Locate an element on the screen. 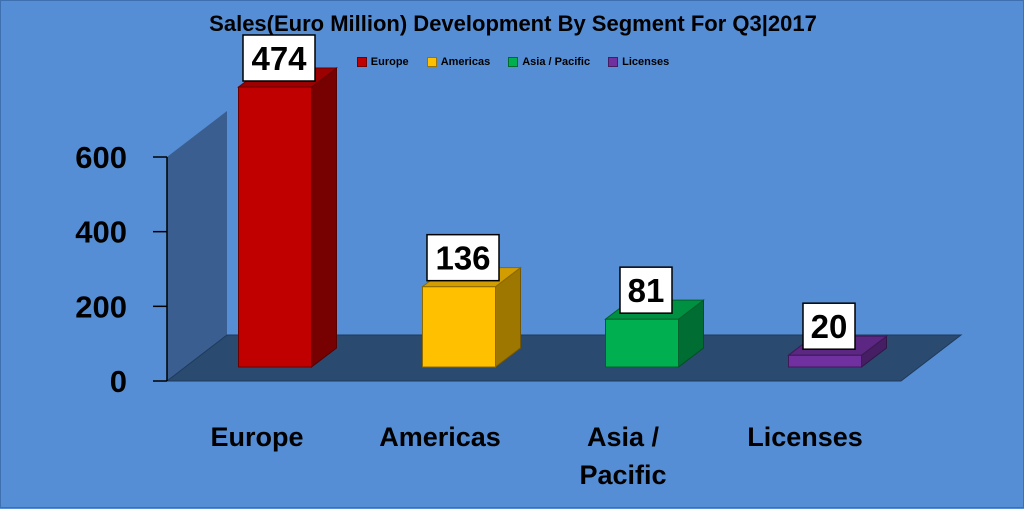 The width and height of the screenshot is (1024, 509). legend-label: Licenses is located at coordinates (646, 62).